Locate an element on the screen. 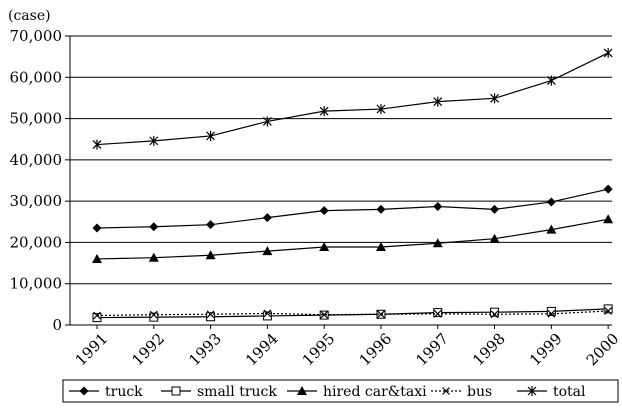  y-tick-label: 0 is located at coordinates (57, 325).